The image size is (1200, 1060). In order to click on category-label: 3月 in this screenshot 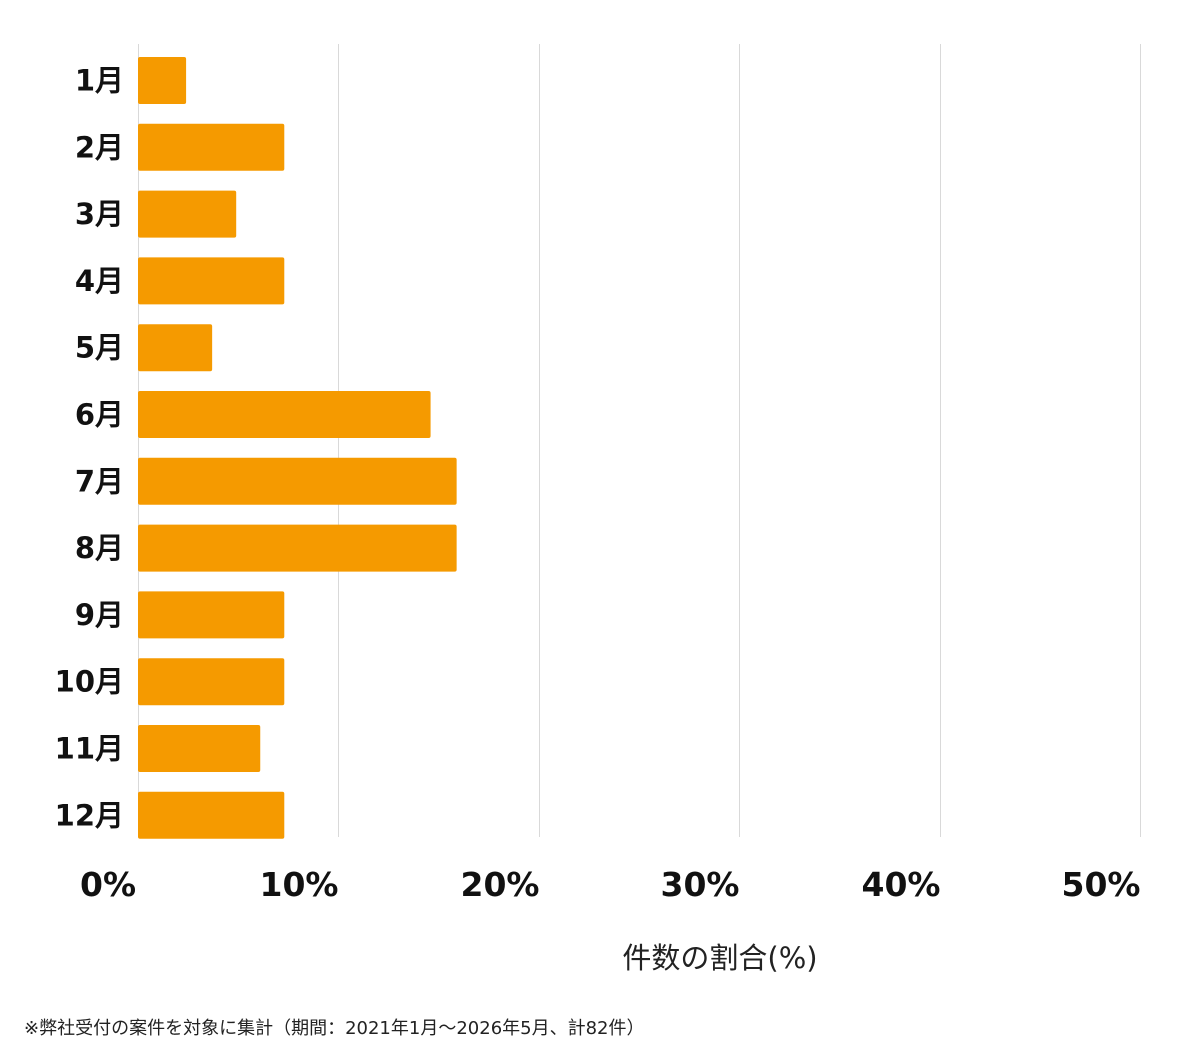, I will do `click(99, 214)`.